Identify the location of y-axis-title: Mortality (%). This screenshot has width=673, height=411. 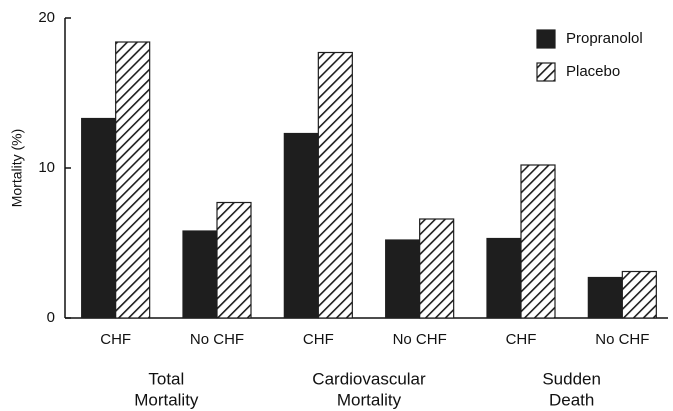
(17, 168).